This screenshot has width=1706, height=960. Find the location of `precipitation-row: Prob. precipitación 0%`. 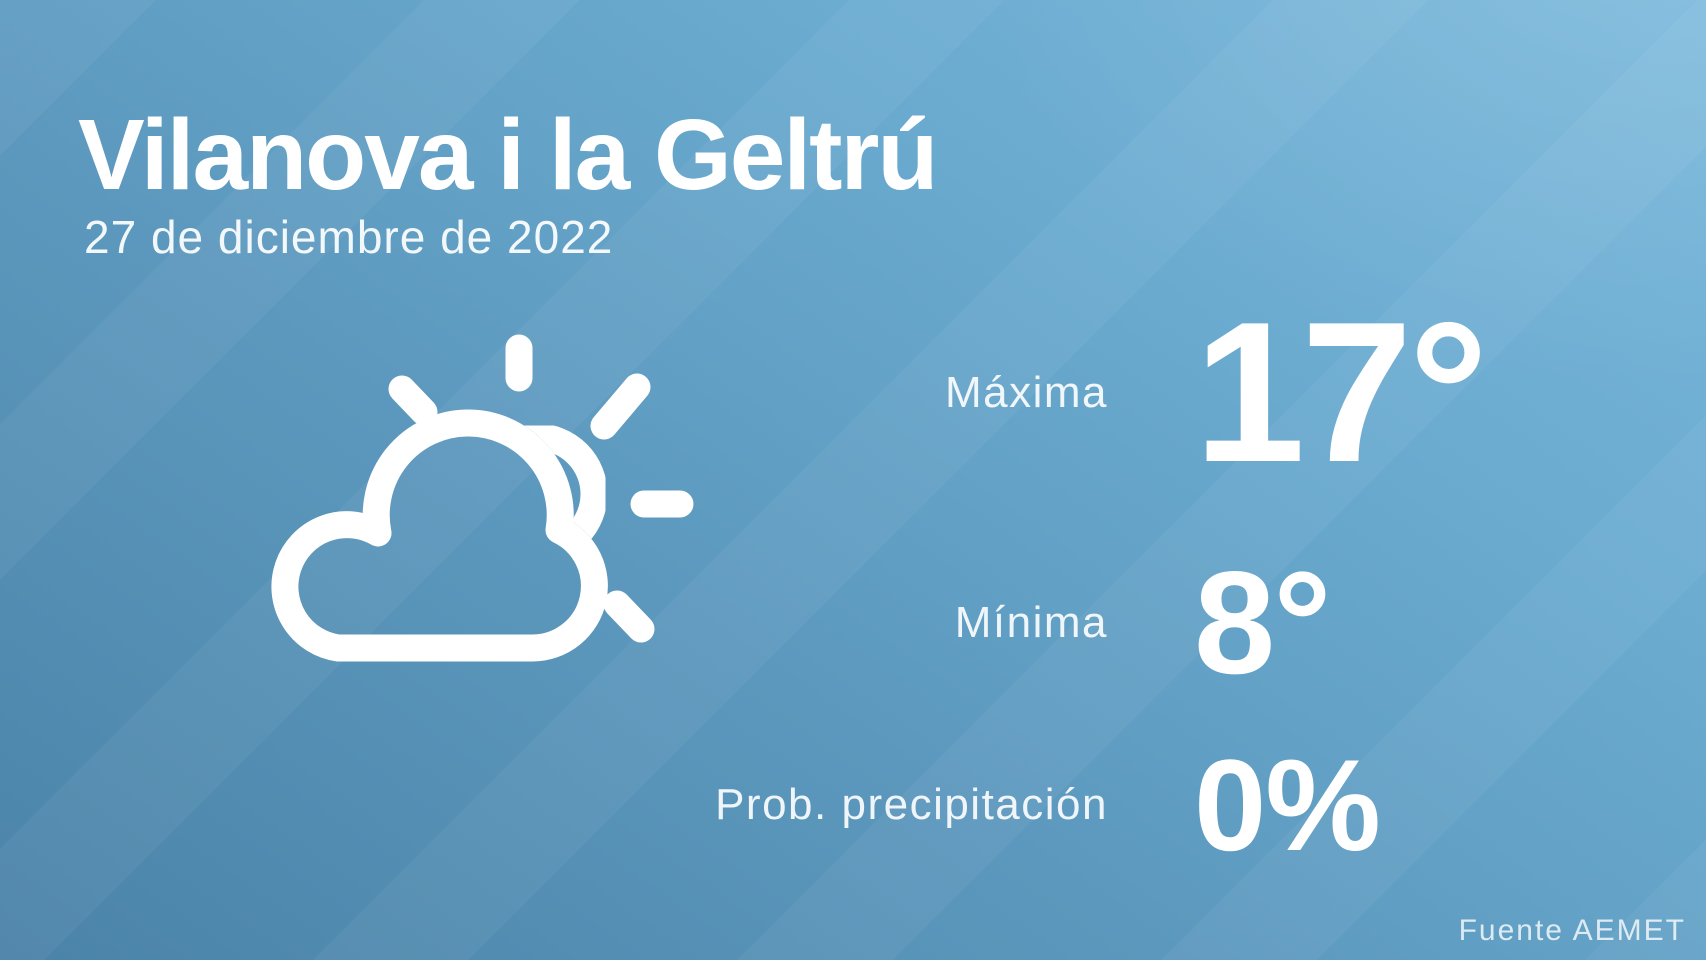

precipitation-row: Prob. precipitación 0% is located at coordinates (1090, 805).